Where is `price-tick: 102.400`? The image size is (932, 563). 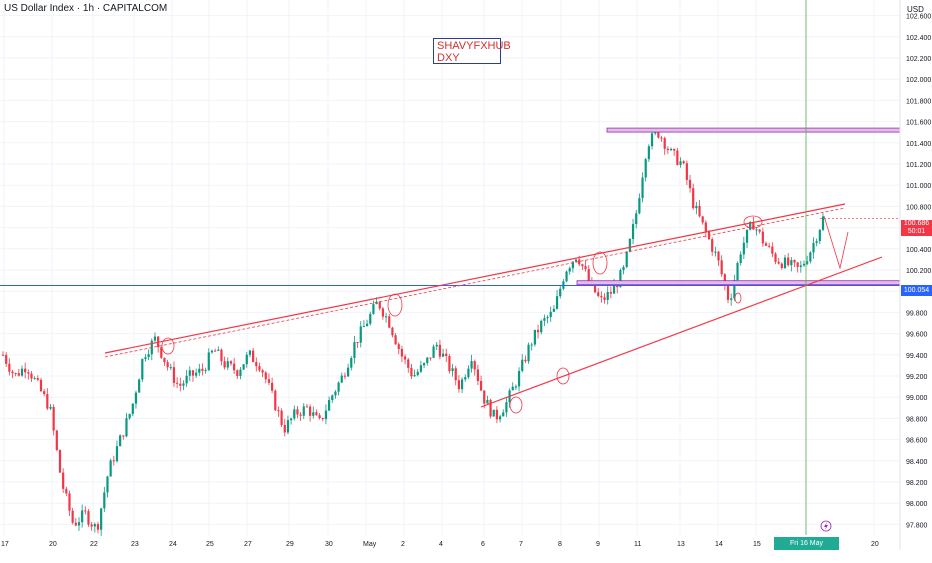 price-tick: 102.400 is located at coordinates (918, 38).